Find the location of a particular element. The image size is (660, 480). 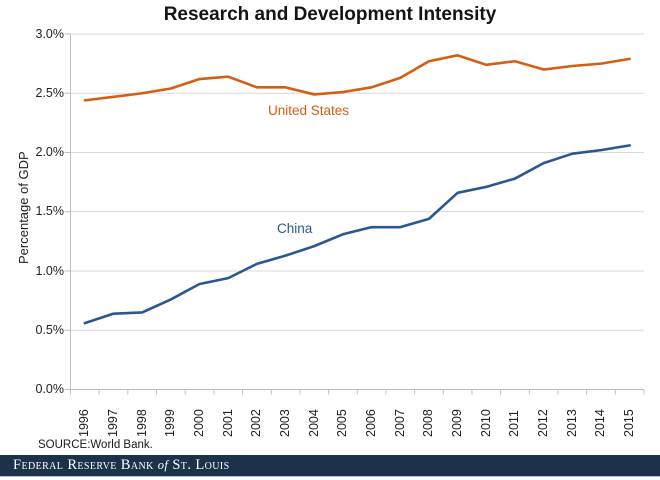

footer-bank-name: Federal Reserve Bank of St. Louis is located at coordinates (330, 465).